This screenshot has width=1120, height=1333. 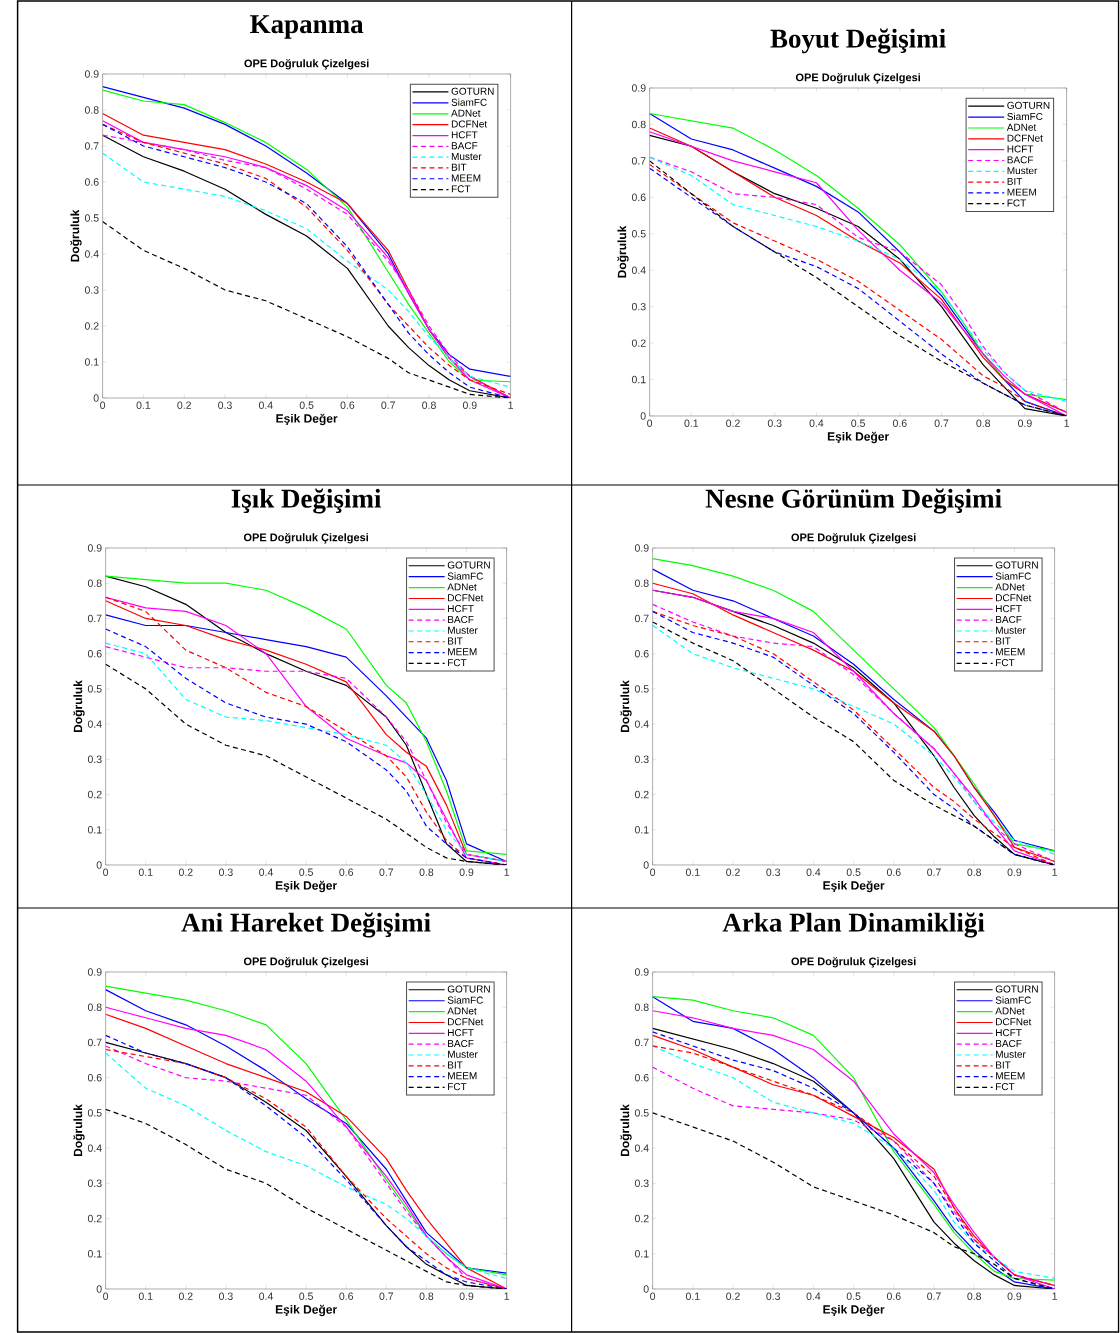 I want to click on legend-label: SiamFC, so click(x=469, y=102).